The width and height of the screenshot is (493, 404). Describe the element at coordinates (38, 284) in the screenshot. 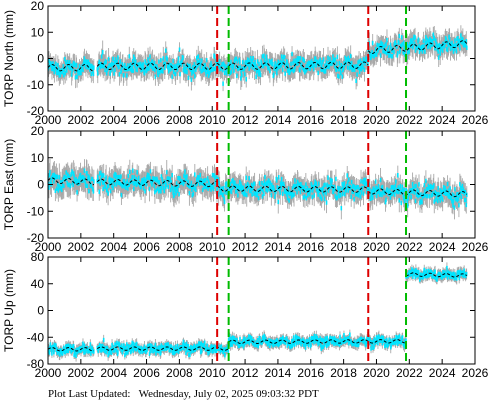

I see `y-tick-label: 40` at that location.